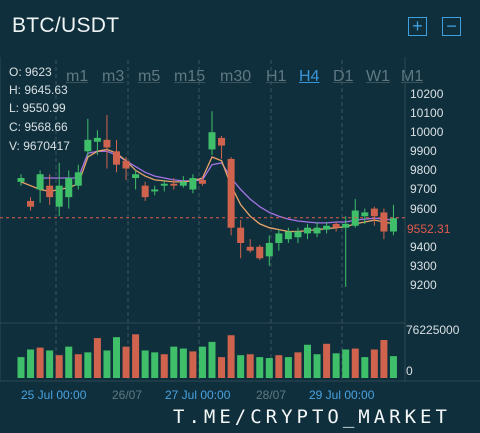 The height and width of the screenshot is (433, 480). I want to click on price-tick: 10000, so click(427, 132).